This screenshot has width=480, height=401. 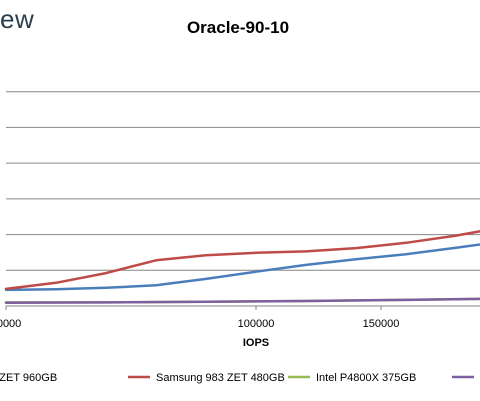 I want to click on legend-label-2: Samsung 983 ZET 480GB, so click(x=220, y=378).